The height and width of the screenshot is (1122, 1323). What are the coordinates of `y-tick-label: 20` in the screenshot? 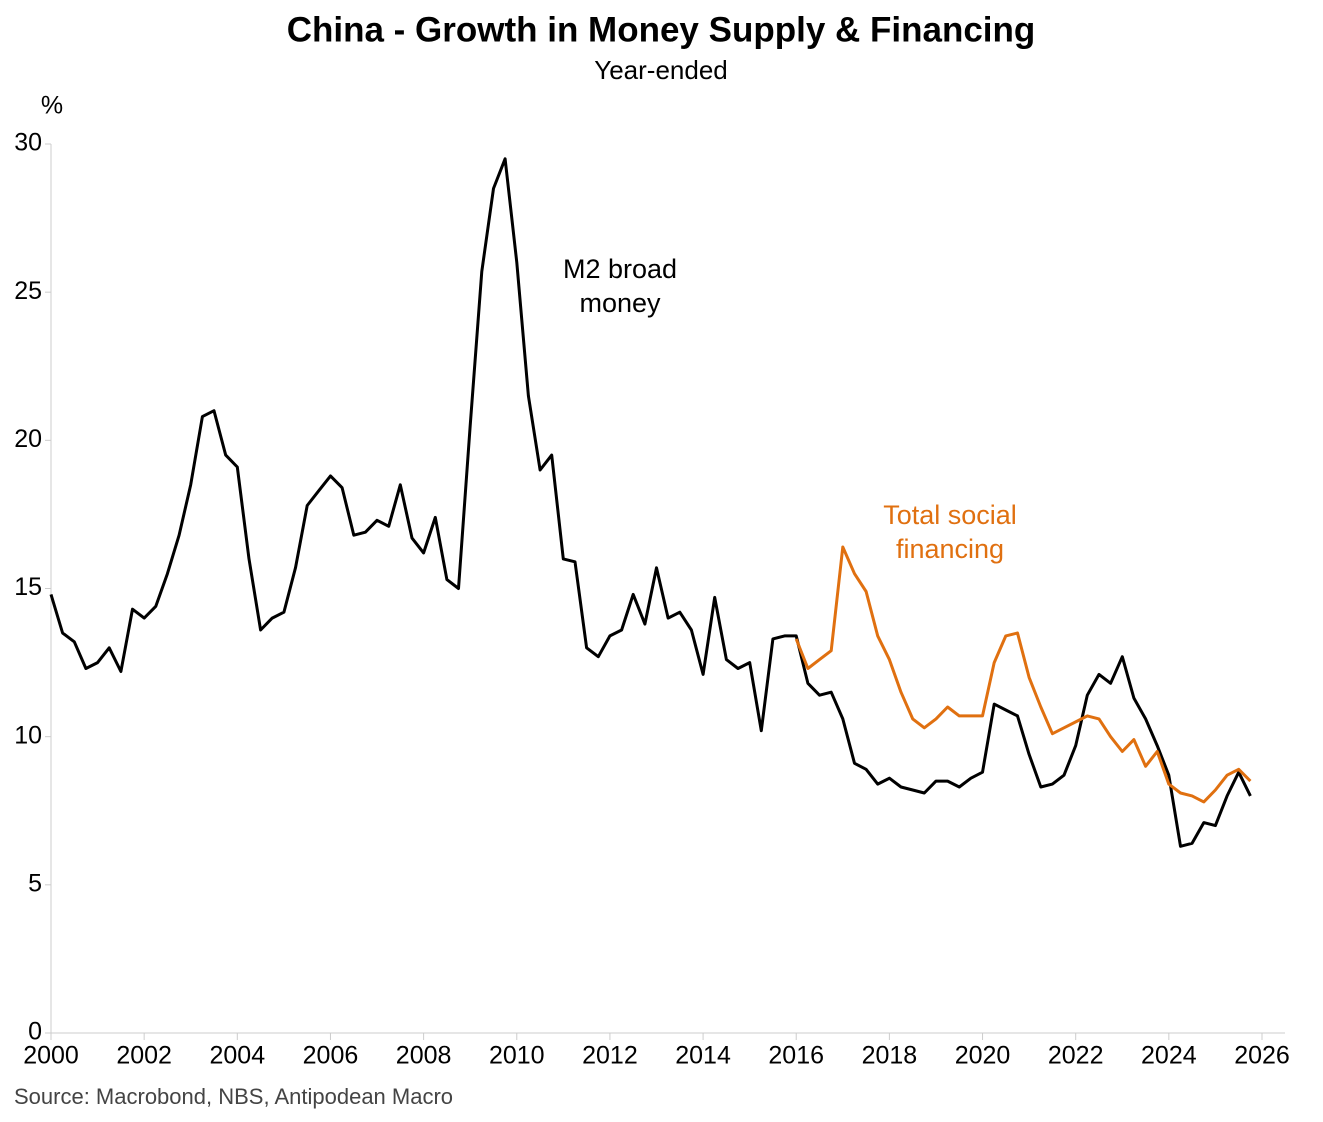 It's located at (28, 439).